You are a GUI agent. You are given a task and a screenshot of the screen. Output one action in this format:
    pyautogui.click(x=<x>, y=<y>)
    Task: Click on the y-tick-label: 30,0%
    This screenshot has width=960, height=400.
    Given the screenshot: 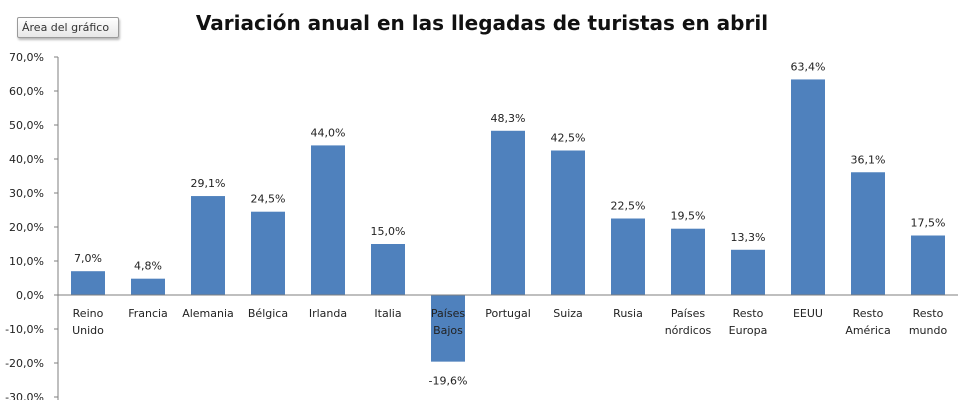 What is the action you would take?
    pyautogui.click(x=26, y=193)
    